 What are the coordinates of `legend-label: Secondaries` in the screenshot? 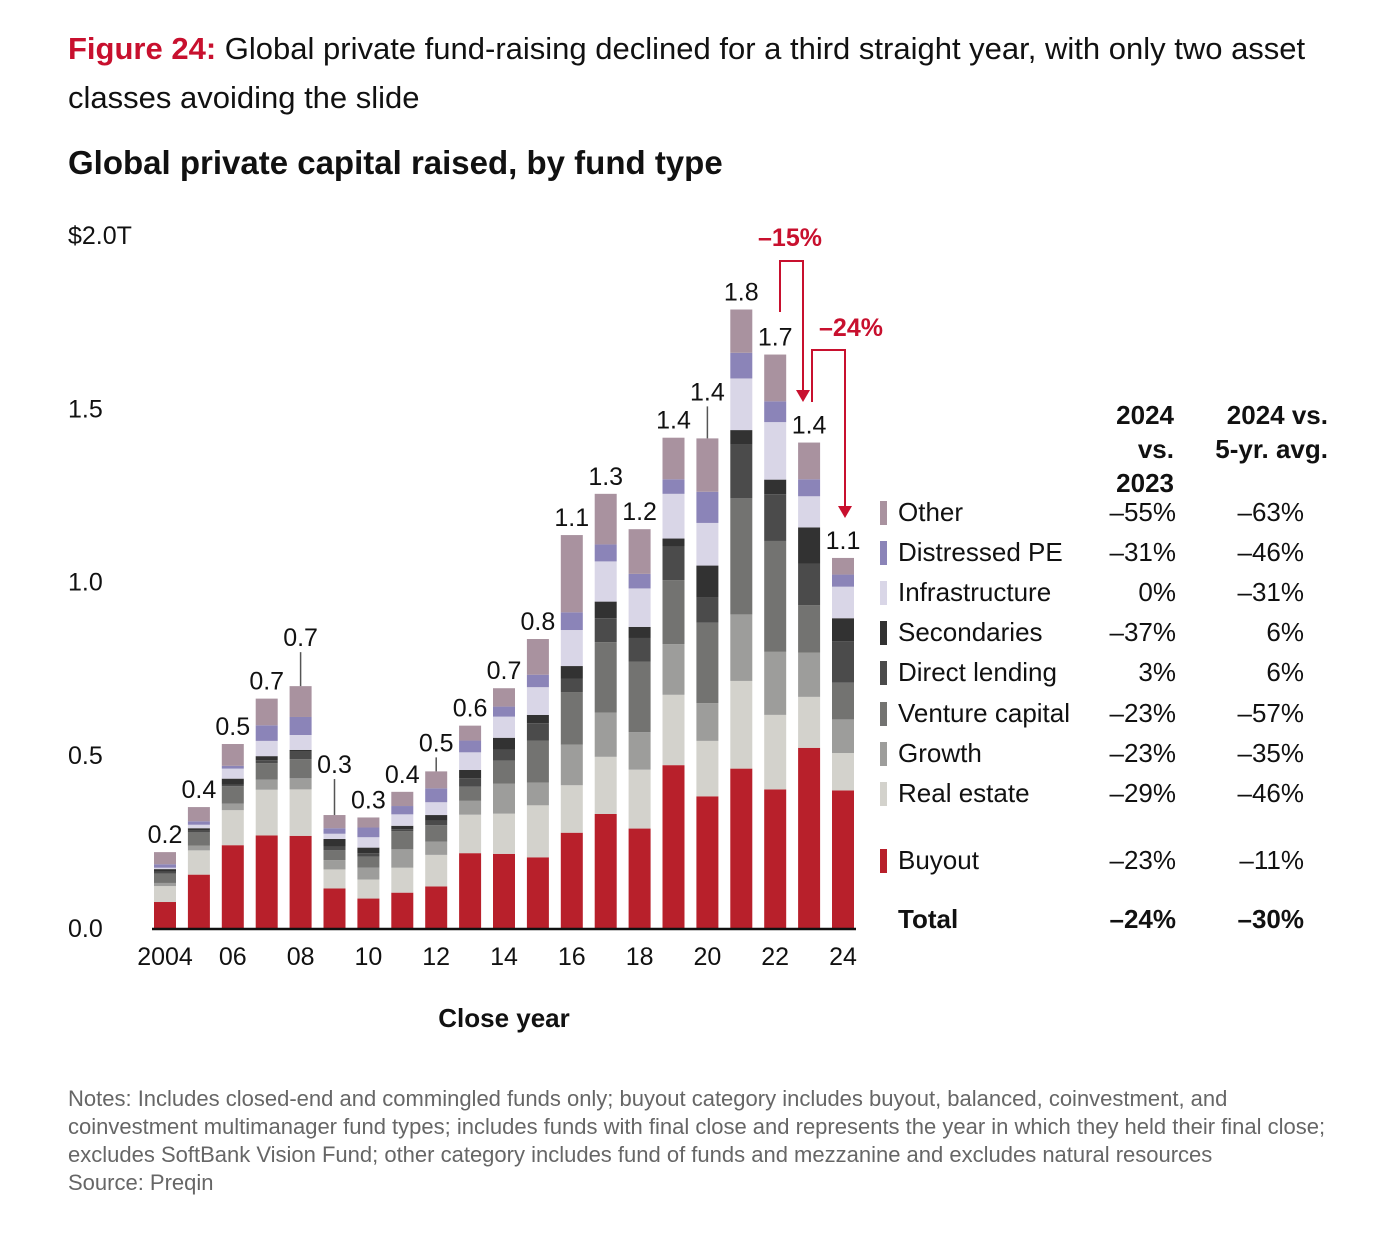 It's located at (970, 632).